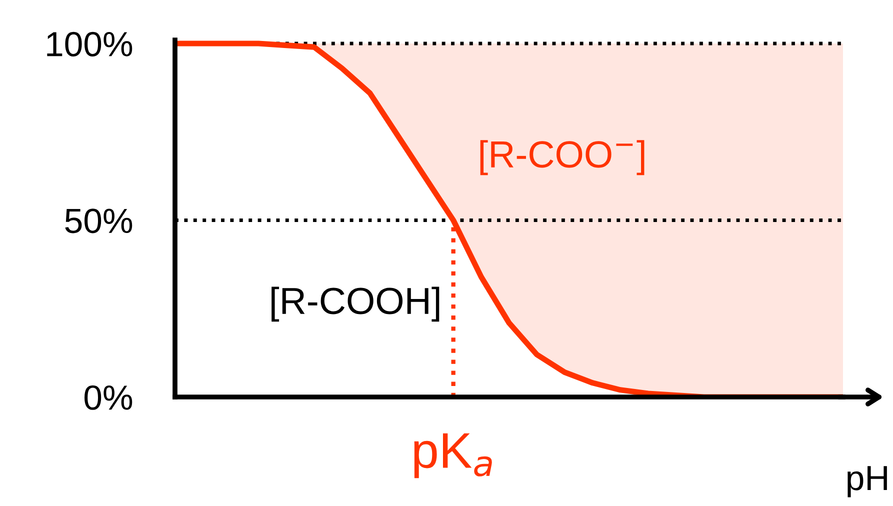 Image resolution: width=893 pixels, height=506 pixels. I want to click on y-tick-label: 100%, so click(89, 44).